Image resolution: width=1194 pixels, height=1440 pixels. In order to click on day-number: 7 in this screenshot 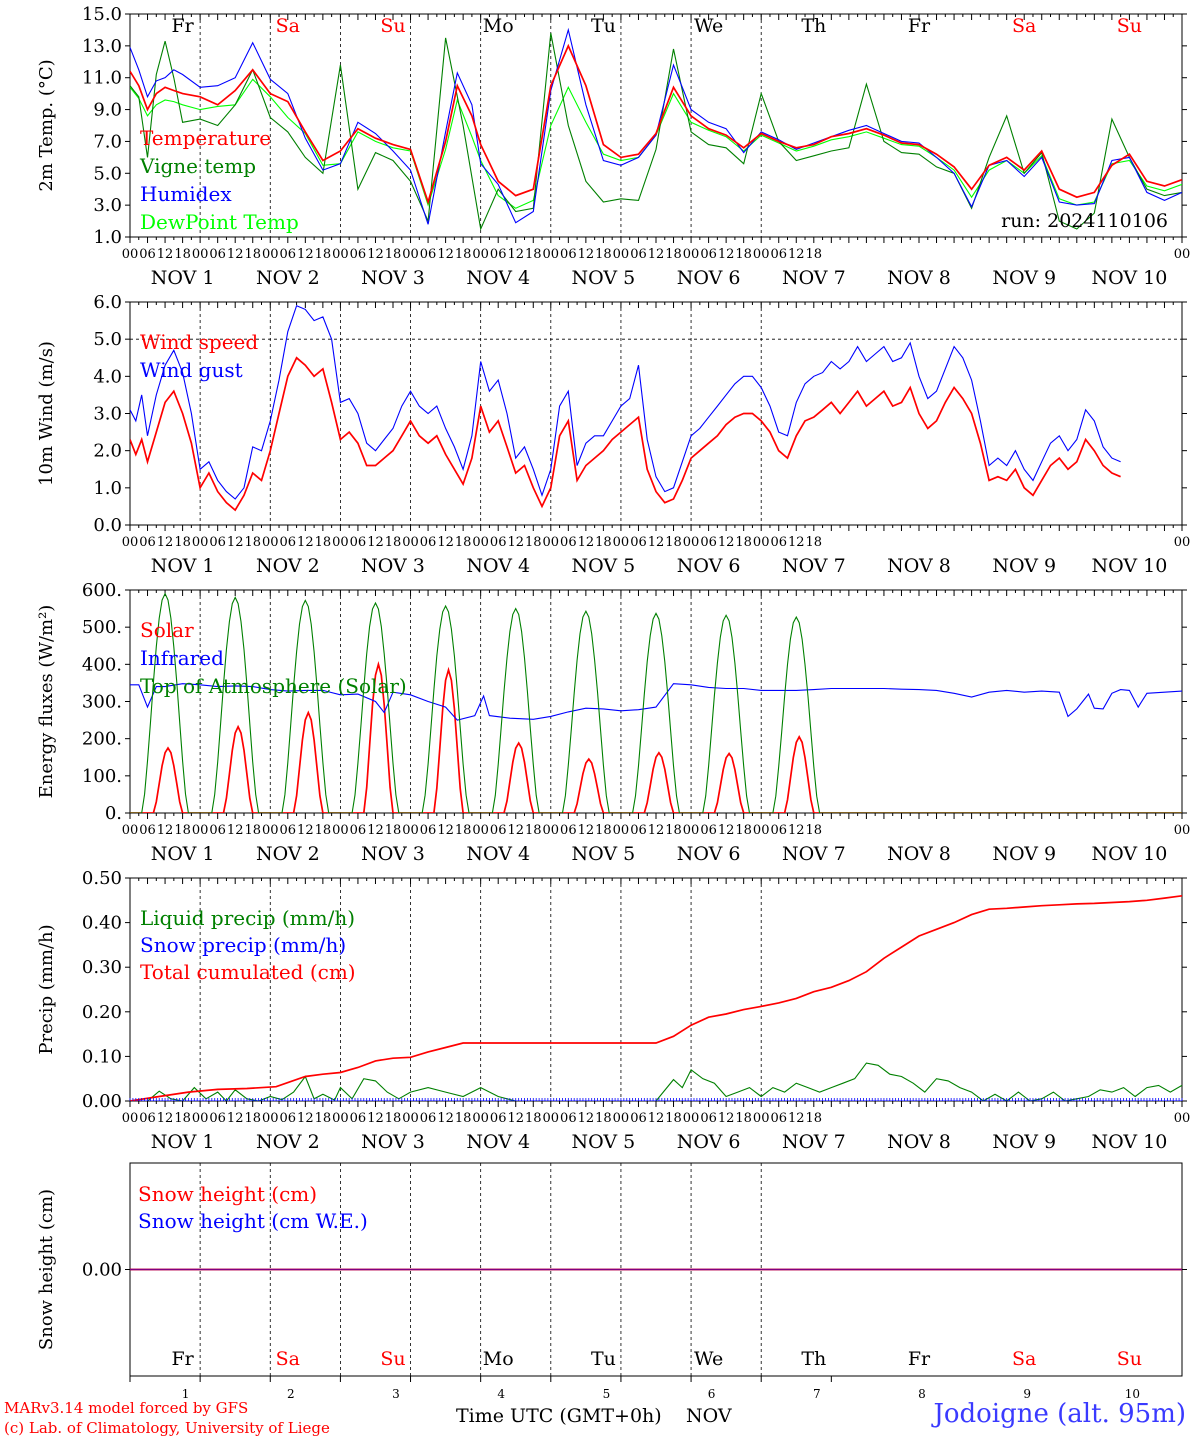, I will do `click(817, 1394)`.